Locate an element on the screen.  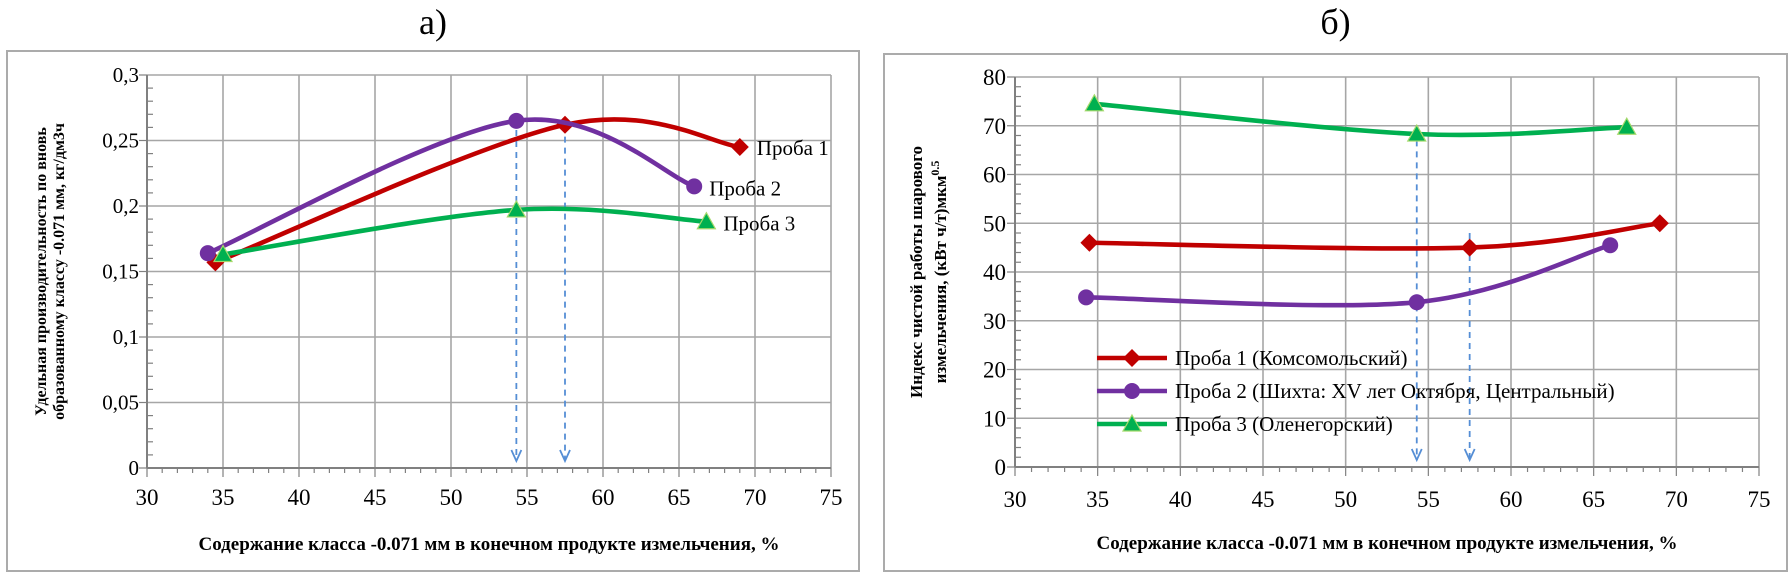
series-1-end-label: Проба 1 is located at coordinates (793, 148).